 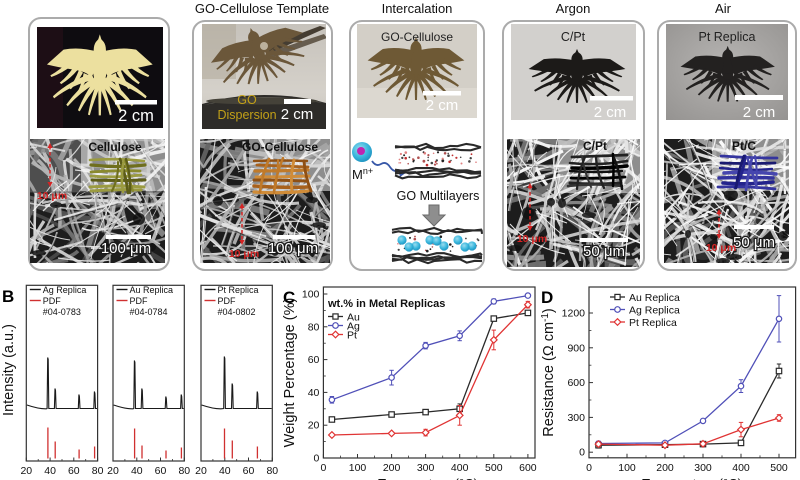 I want to click on svg-text: wt.% in Metal Replicas, so click(x=386, y=304).